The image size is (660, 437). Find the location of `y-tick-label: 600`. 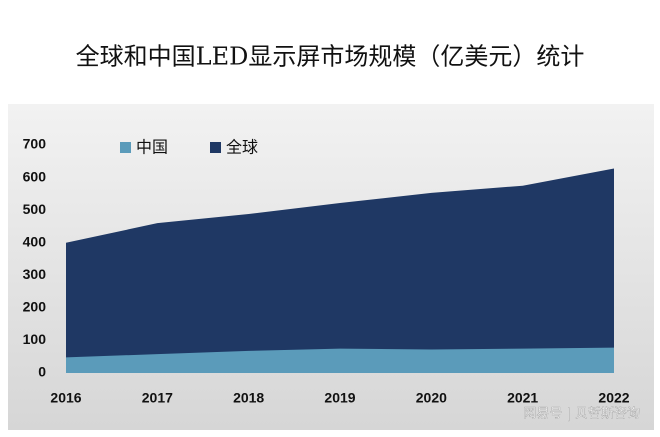

y-tick-label: 600 is located at coordinates (35, 176).